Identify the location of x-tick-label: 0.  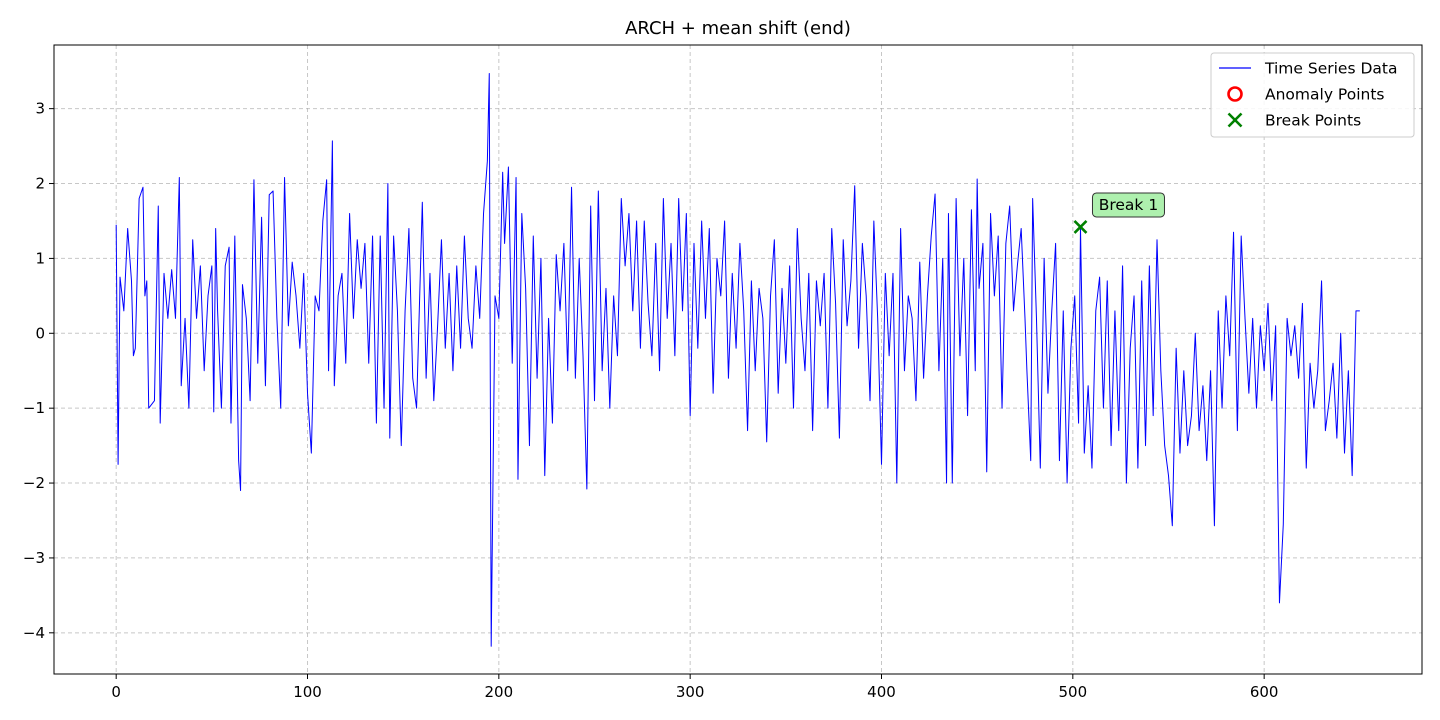
(116, 692).